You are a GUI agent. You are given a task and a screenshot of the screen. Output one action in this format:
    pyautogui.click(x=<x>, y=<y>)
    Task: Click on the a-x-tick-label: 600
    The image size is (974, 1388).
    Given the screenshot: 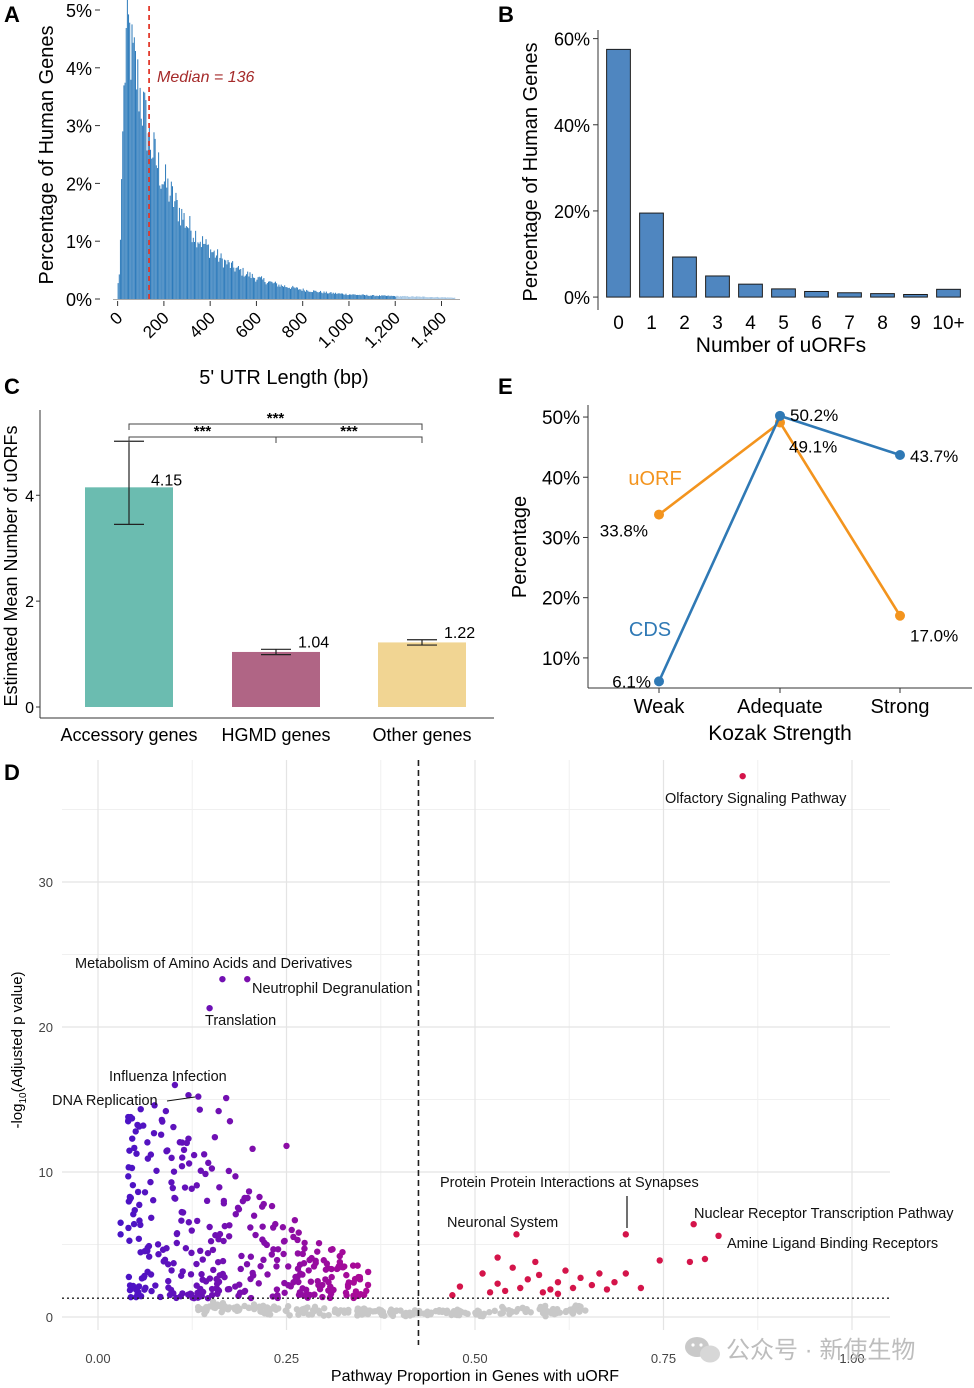 What is the action you would take?
    pyautogui.click(x=248, y=324)
    